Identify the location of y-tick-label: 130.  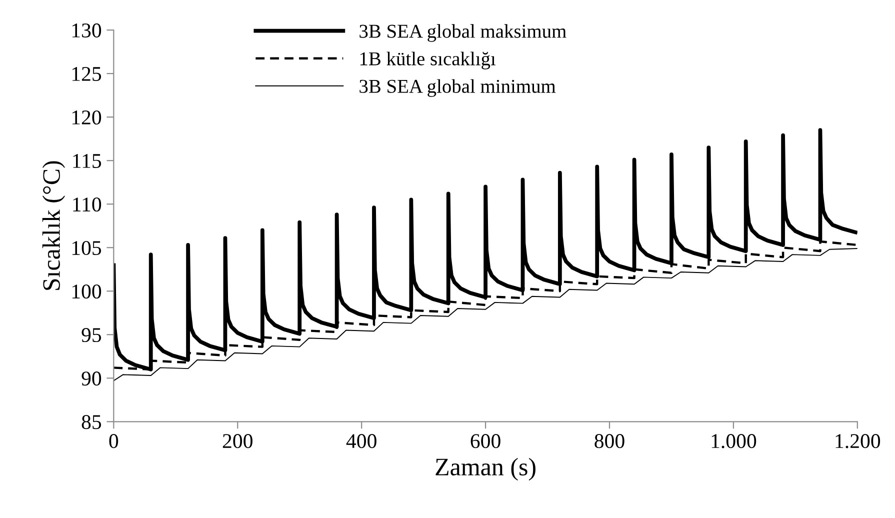
(87, 30).